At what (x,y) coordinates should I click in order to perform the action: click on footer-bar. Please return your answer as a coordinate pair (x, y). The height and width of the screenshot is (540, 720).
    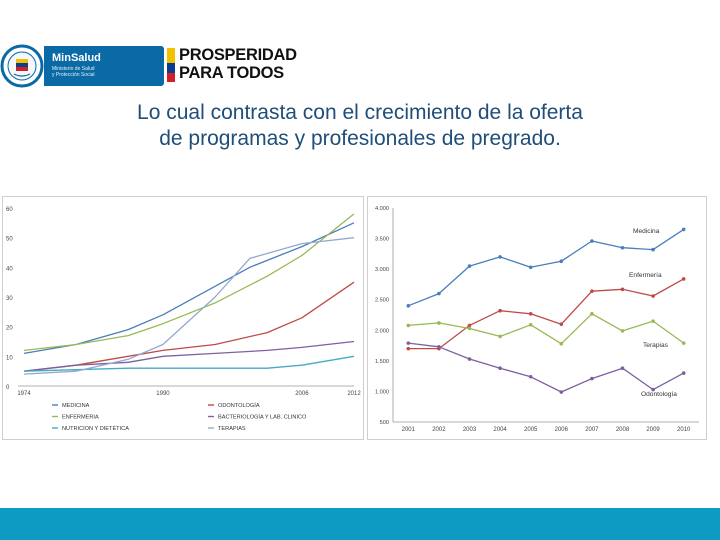
    Looking at the image, I should click on (360, 524).